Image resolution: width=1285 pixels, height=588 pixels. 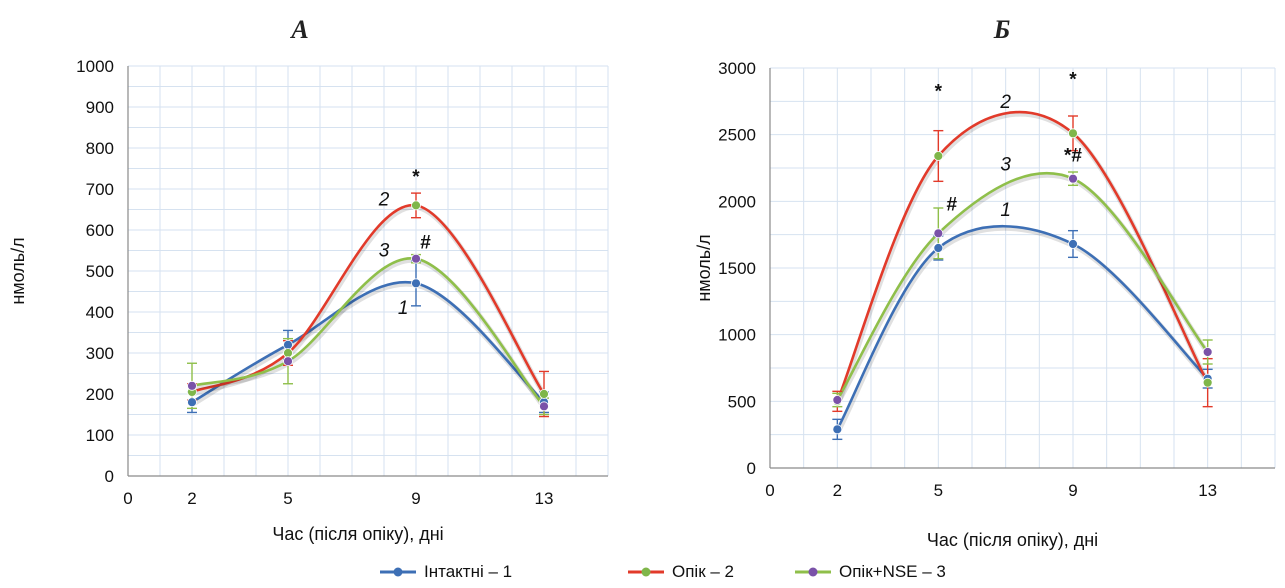 What do you see at coordinates (100, 394) in the screenshot?
I see `y-tick-label: 200` at bounding box center [100, 394].